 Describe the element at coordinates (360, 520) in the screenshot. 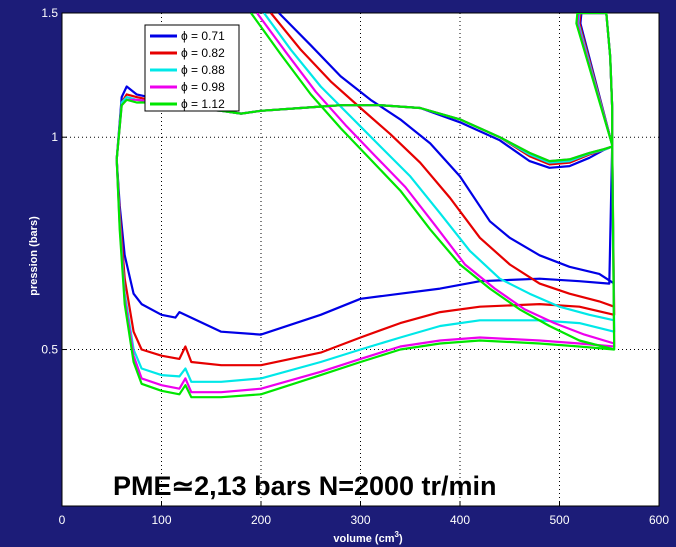

I see `x-tick-label: 300` at that location.